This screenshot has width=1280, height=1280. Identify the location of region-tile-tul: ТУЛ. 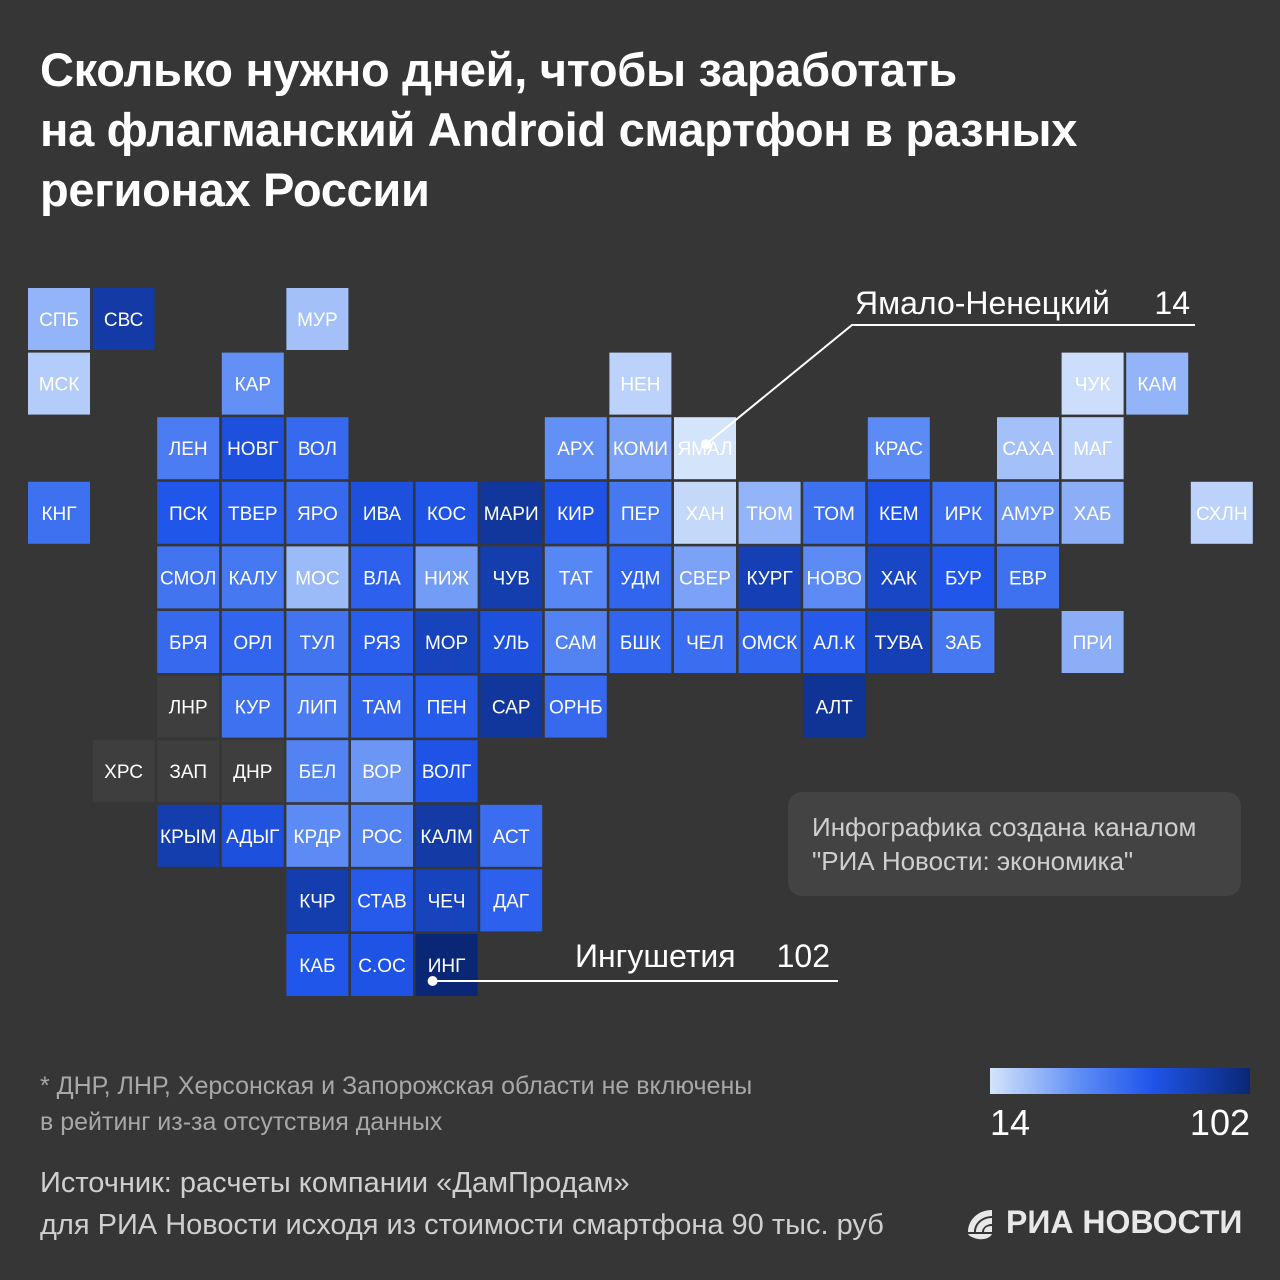
(317, 642).